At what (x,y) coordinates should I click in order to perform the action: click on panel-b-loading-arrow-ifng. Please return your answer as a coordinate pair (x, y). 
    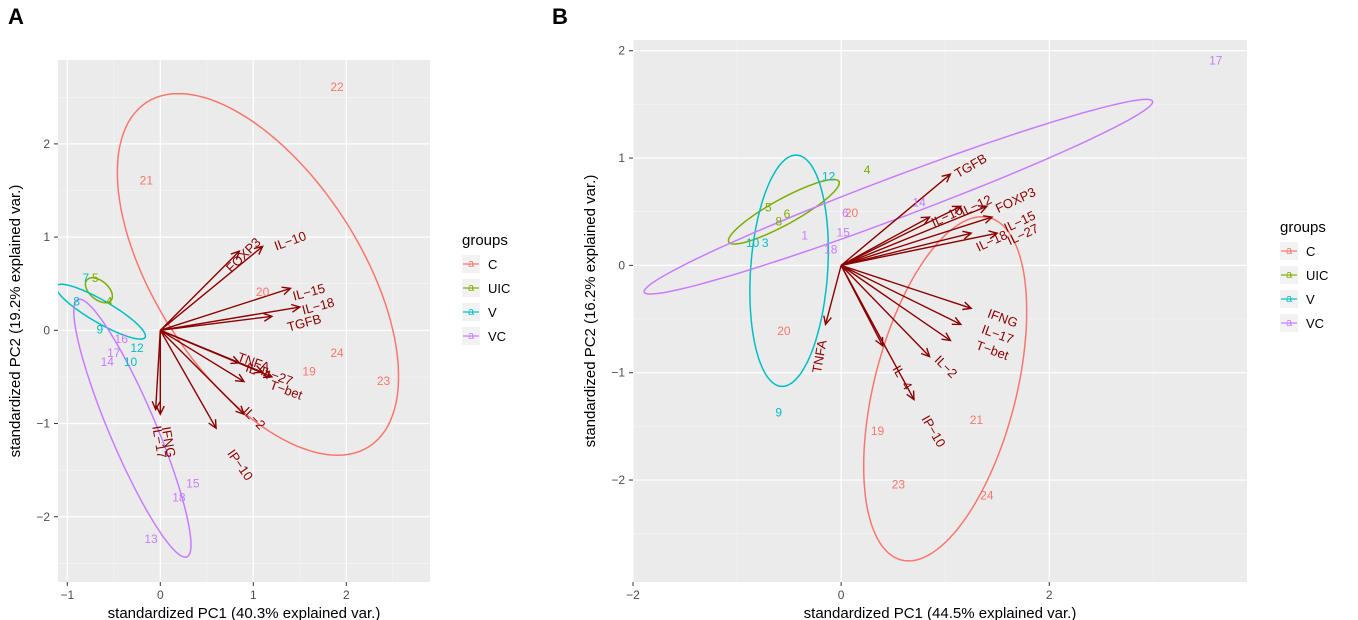
    Looking at the image, I should click on (906, 286).